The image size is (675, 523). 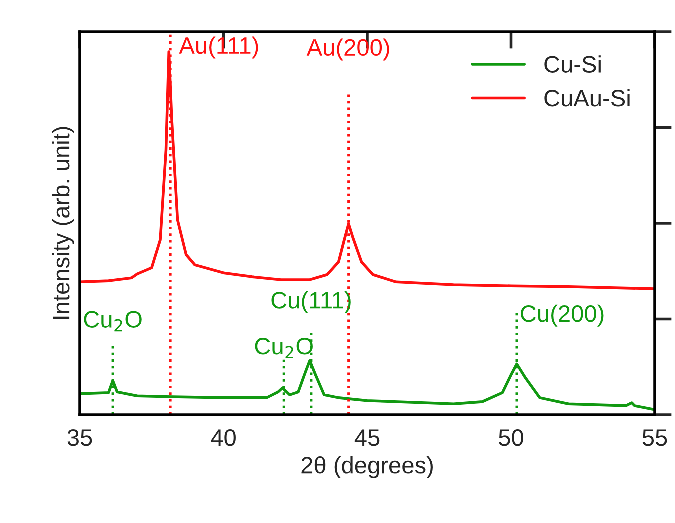 I want to click on ref-line-label: Cu(200), so click(x=562, y=315).